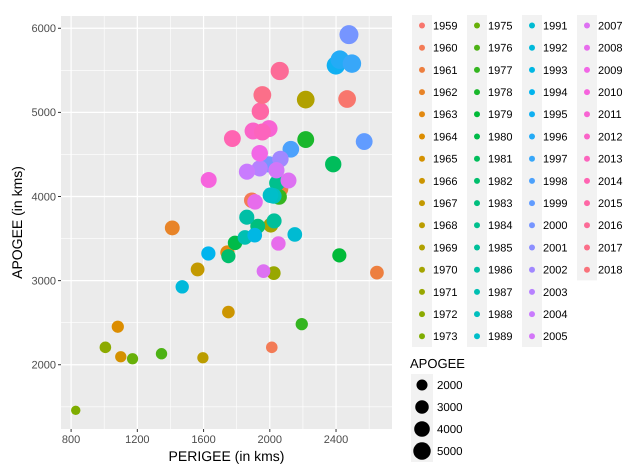 The image size is (629, 468). I want to click on size-legend-key: 4000, so click(437, 429).